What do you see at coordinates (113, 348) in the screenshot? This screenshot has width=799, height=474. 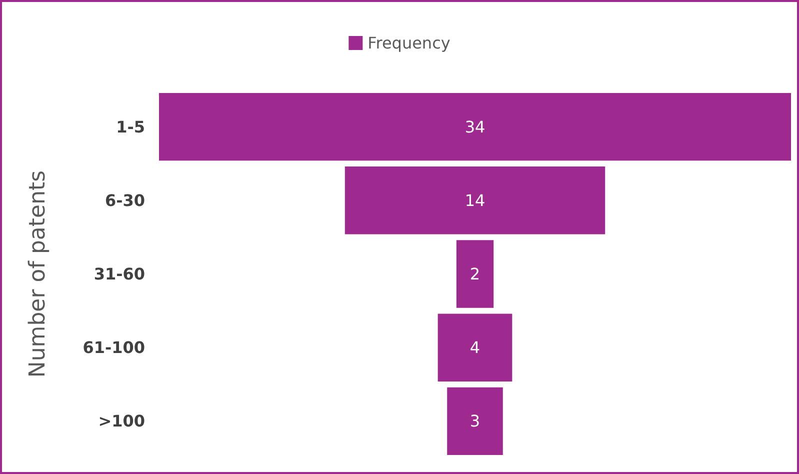 I see `category-label: 61-100` at bounding box center [113, 348].